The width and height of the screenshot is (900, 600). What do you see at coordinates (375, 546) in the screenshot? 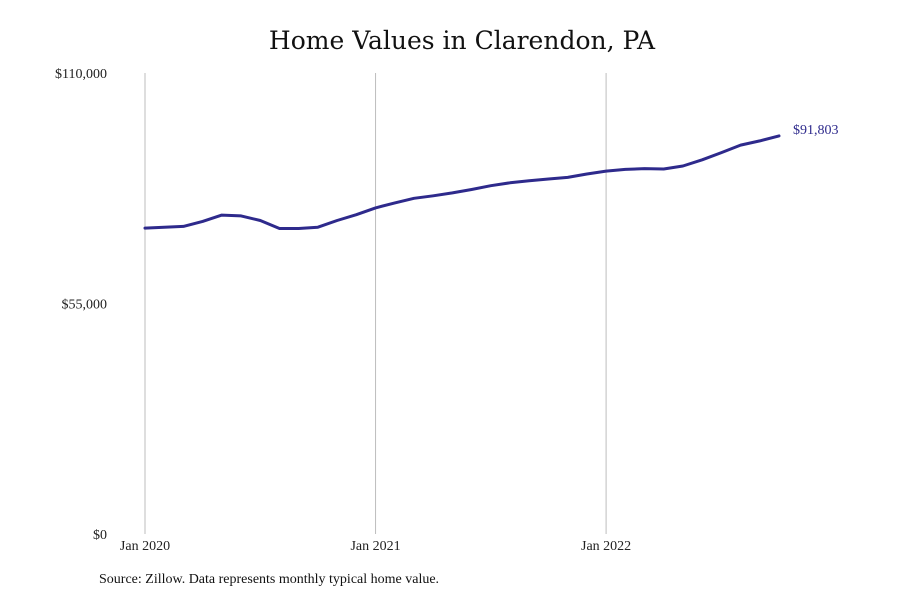
I see `x-tick-label: Jan 2021` at bounding box center [375, 546].